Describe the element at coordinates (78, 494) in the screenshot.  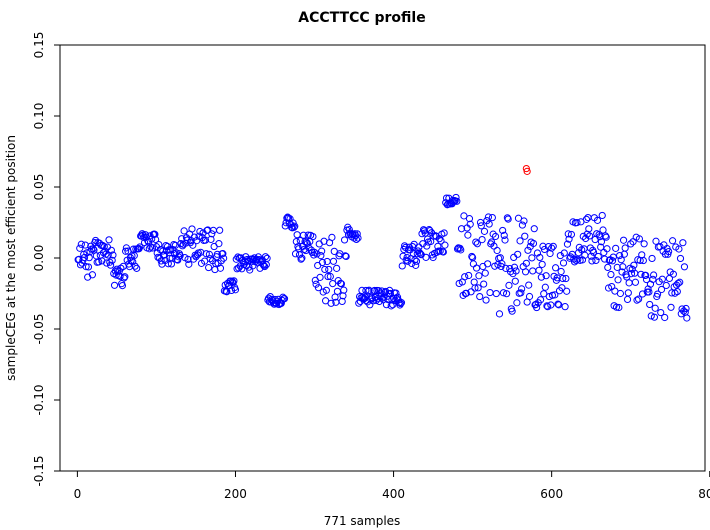
I see `x-tick-label: 0` at that location.